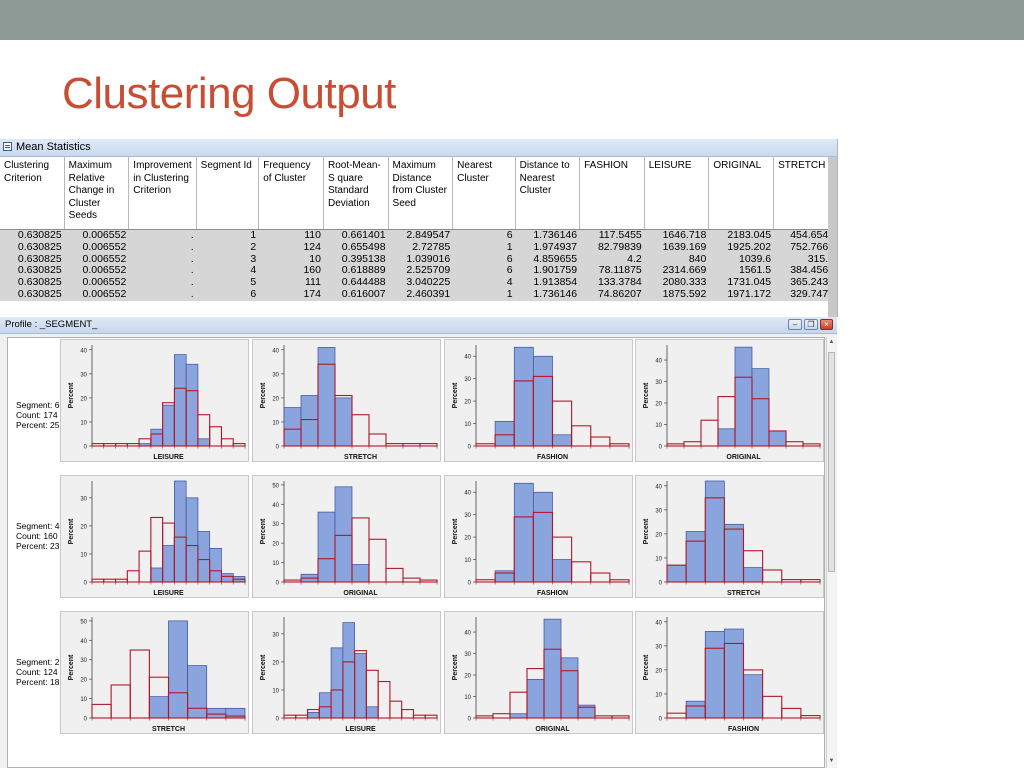  Describe the element at coordinates (421, 235) in the screenshot. I see `table-cell: 2.849547` at that location.